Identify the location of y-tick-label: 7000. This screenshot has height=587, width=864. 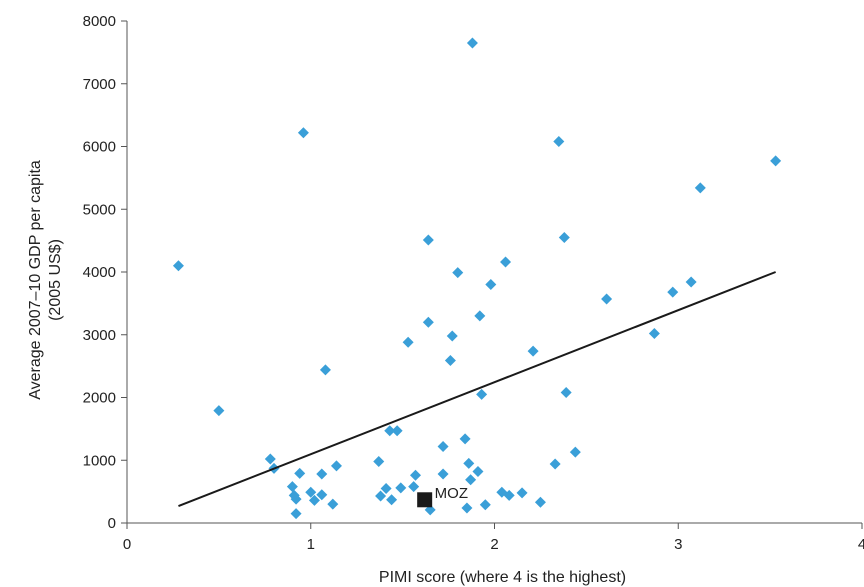
(99, 84).